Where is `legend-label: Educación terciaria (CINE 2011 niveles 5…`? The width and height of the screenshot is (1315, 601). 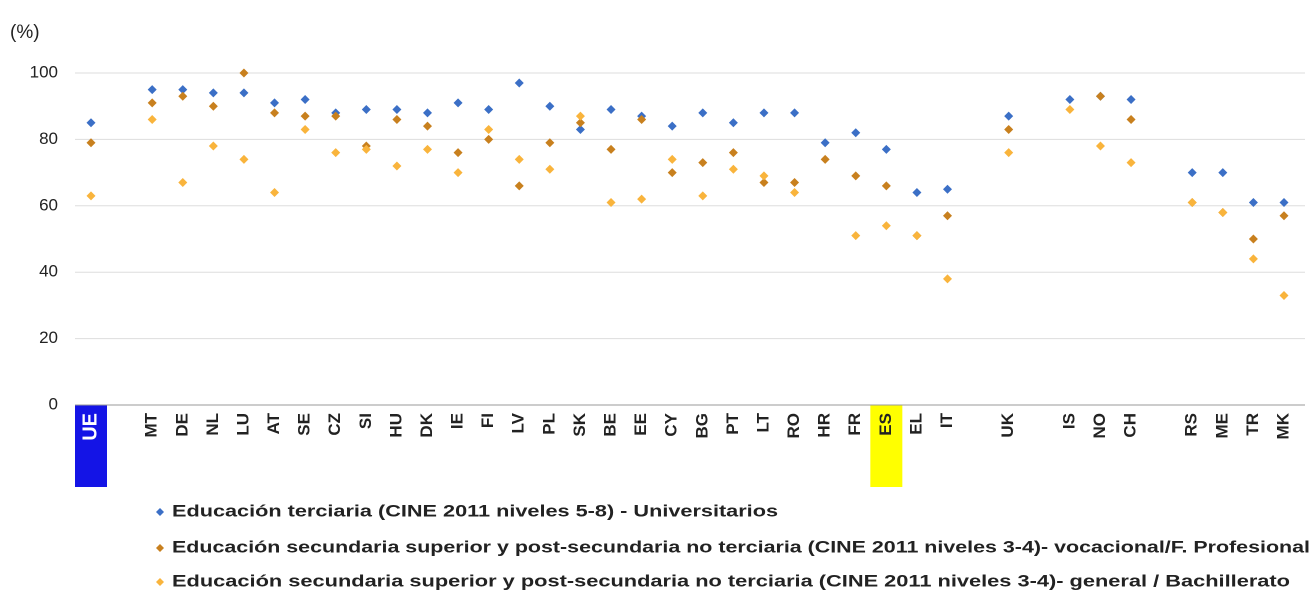
legend-label: Educación terciaria (CINE 2011 niveles 5… is located at coordinates (475, 510).